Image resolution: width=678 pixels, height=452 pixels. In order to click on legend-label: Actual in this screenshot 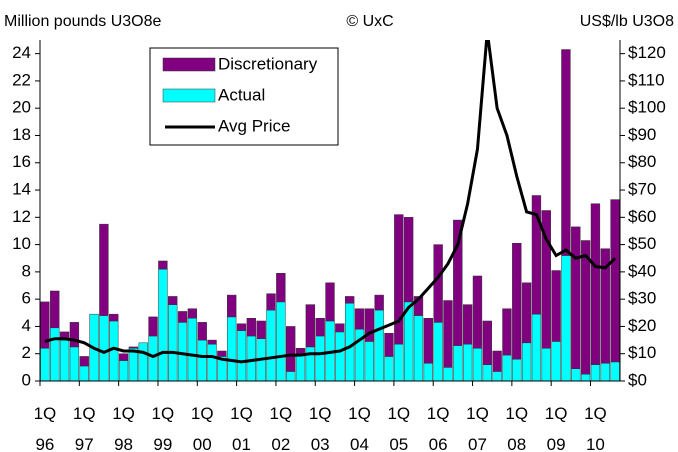, I will do `click(241, 94)`.